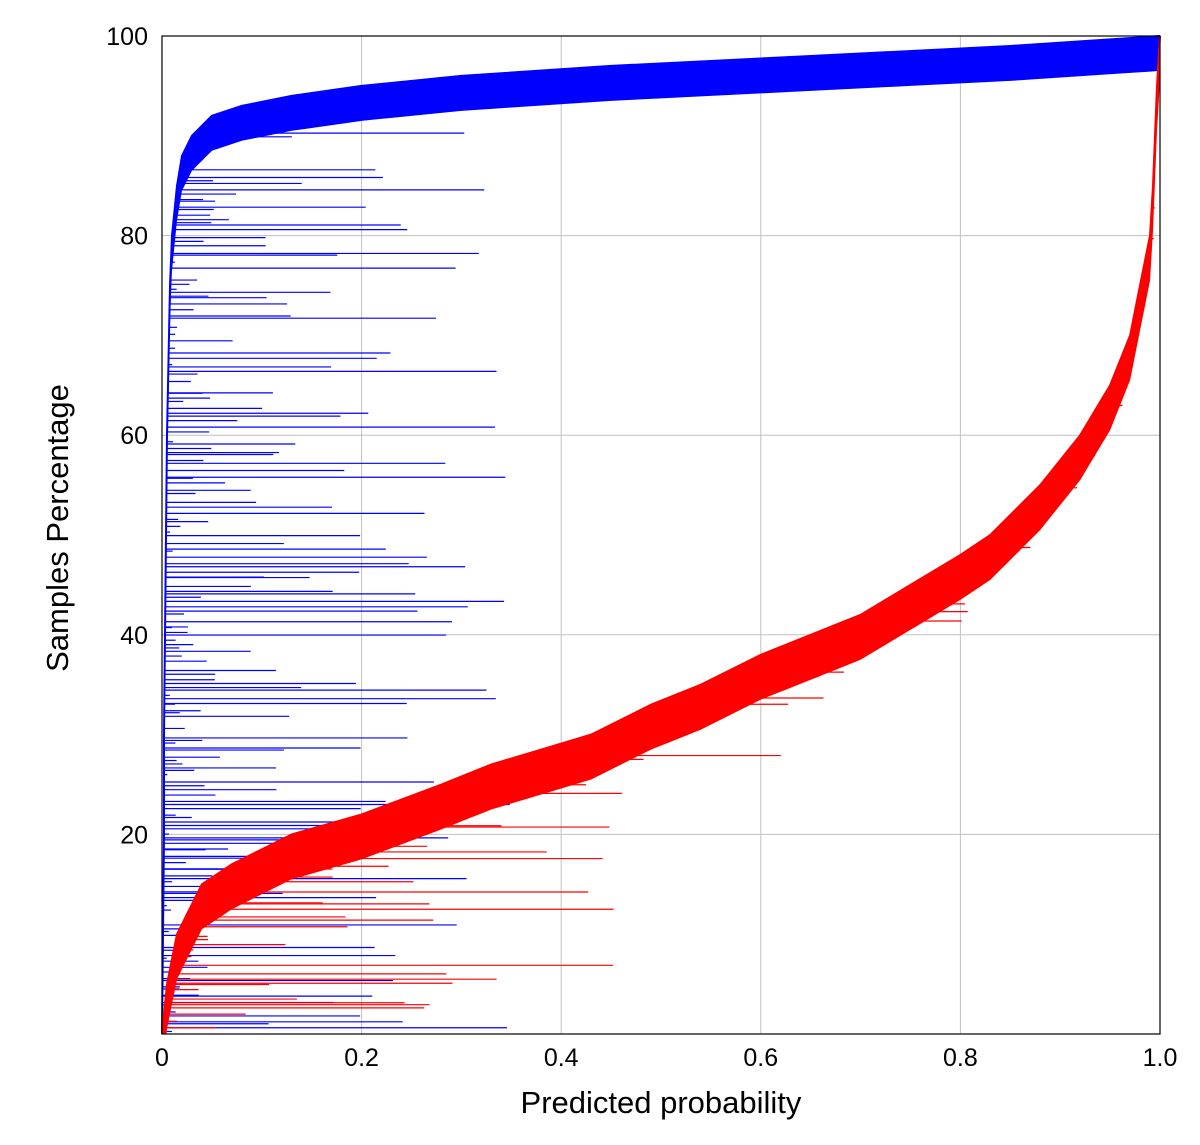 The width and height of the screenshot is (1200, 1145). What do you see at coordinates (1160, 1058) in the screenshot?
I see `x-tick-label: 1.0` at bounding box center [1160, 1058].